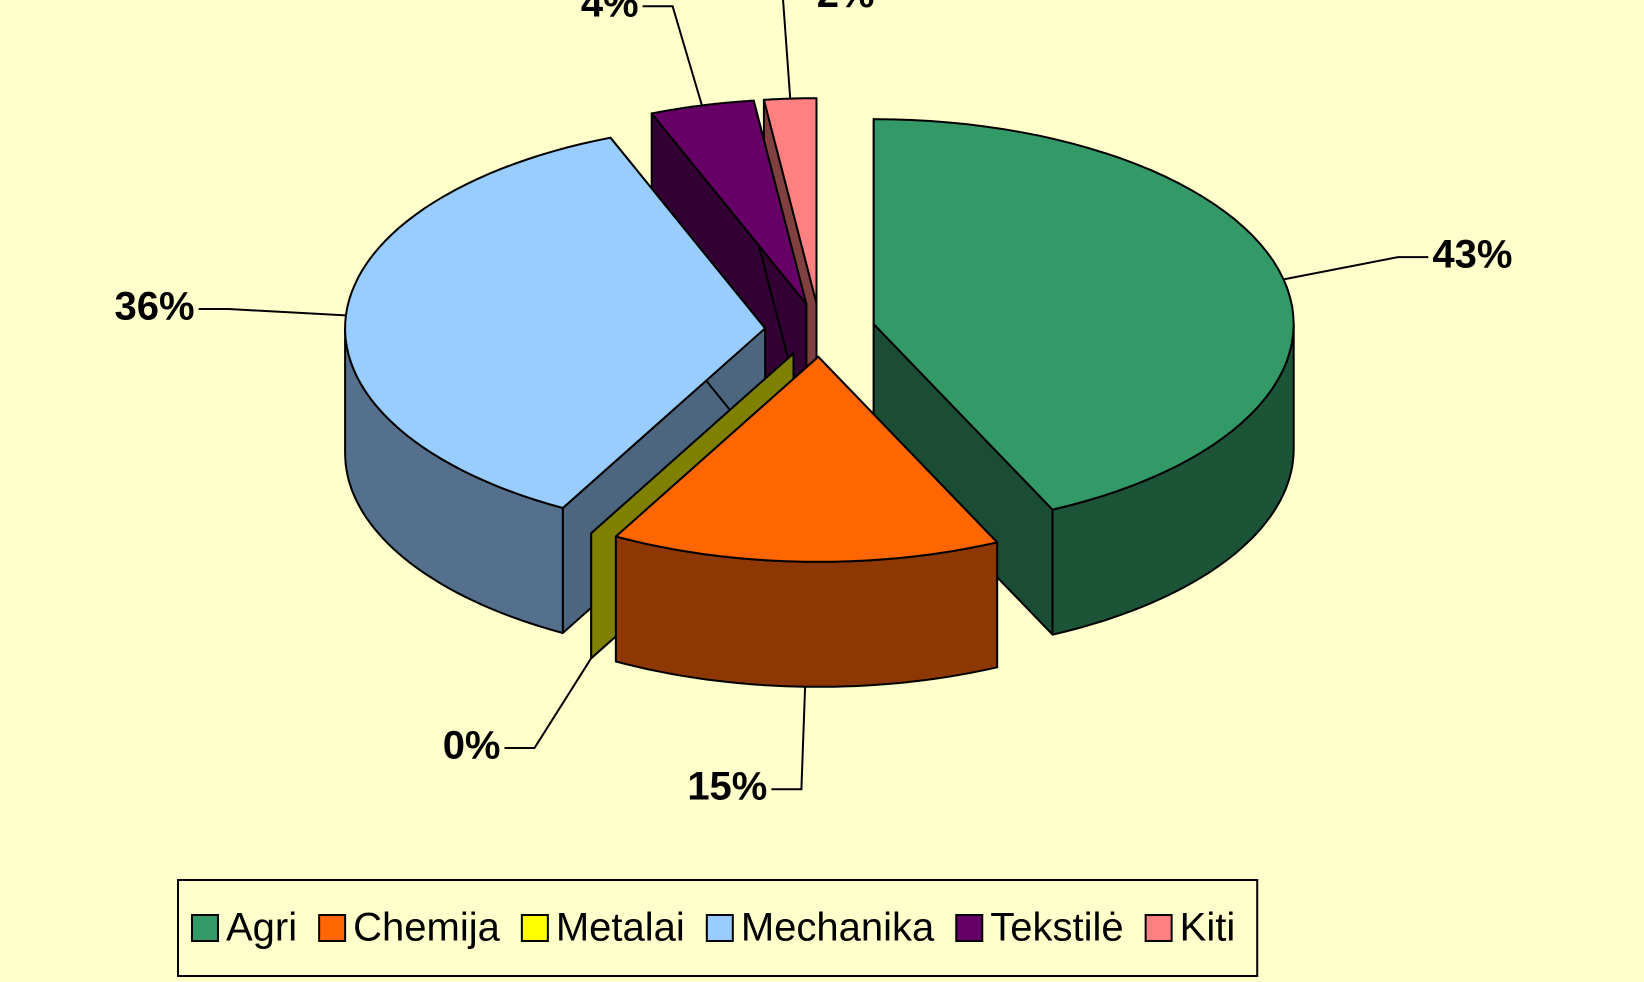 The image size is (1644, 982). Describe the element at coordinates (155, 307) in the screenshot. I see `data-label: 36%` at that location.